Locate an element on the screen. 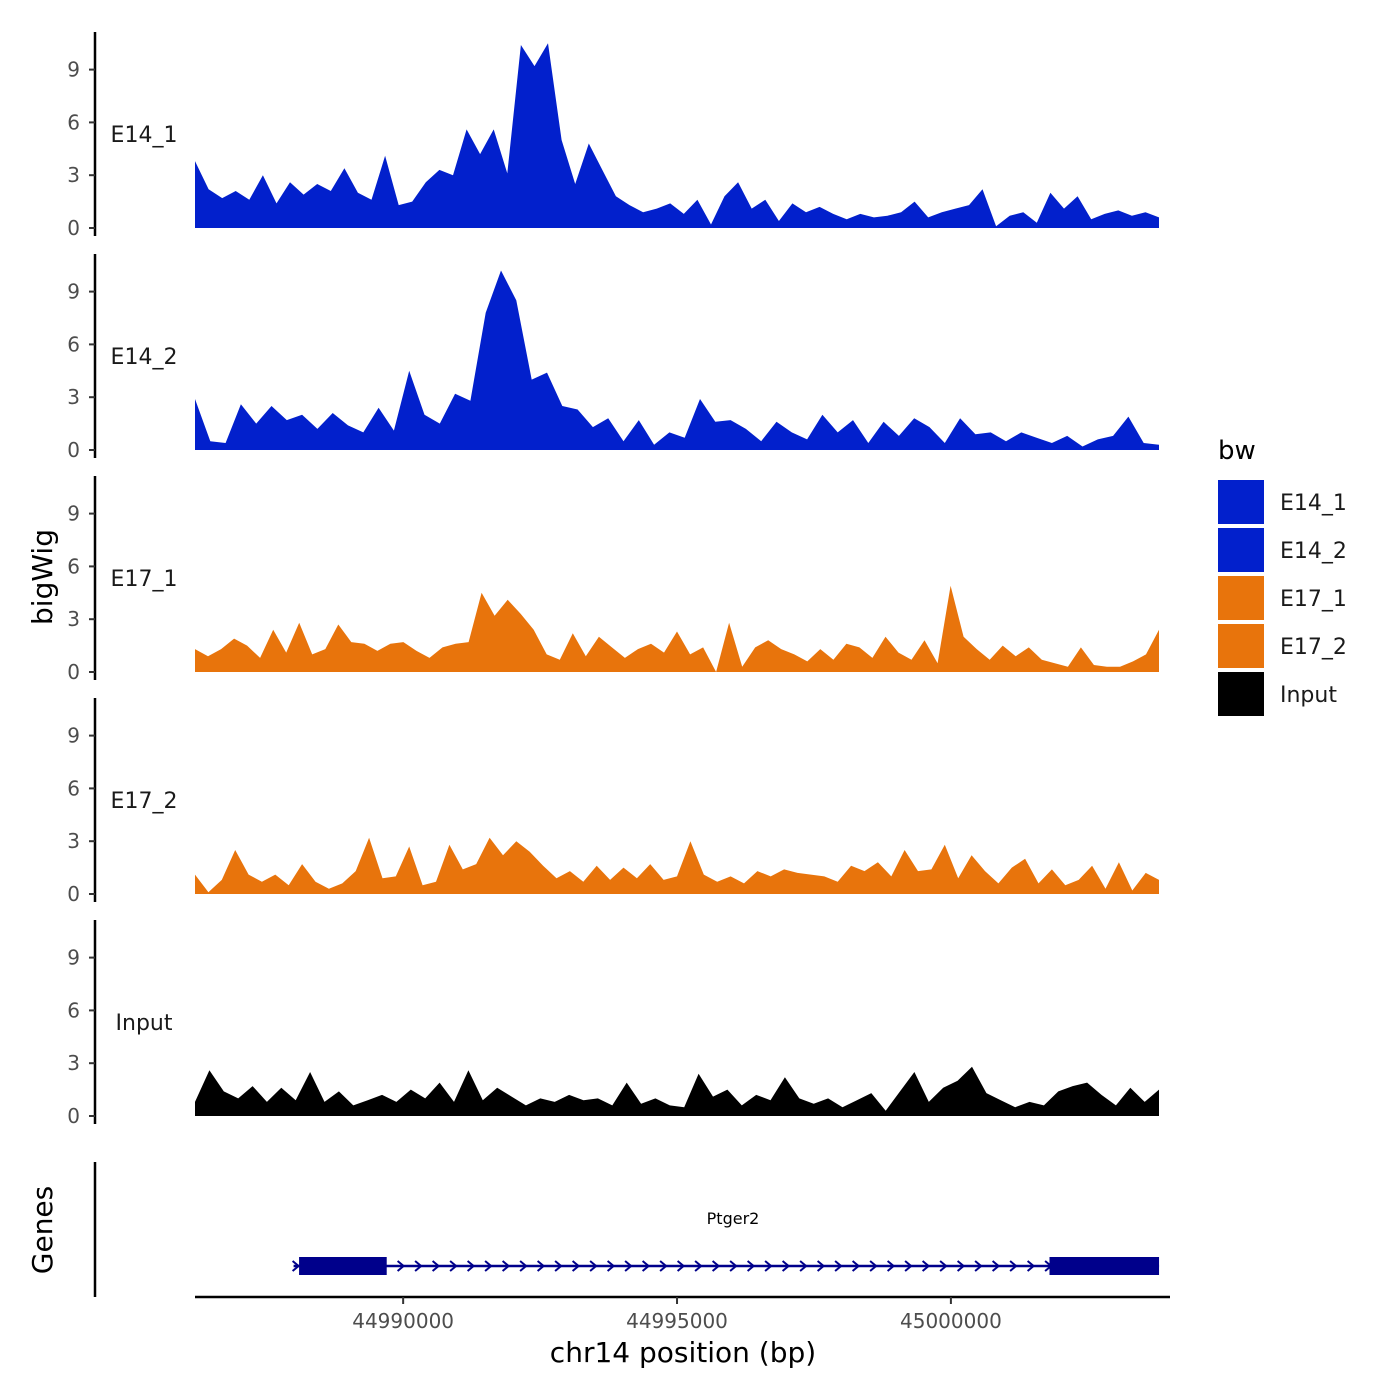 This screenshot has width=1400, height=1400. x-tick-label: 45000000 is located at coordinates (951, 1321).